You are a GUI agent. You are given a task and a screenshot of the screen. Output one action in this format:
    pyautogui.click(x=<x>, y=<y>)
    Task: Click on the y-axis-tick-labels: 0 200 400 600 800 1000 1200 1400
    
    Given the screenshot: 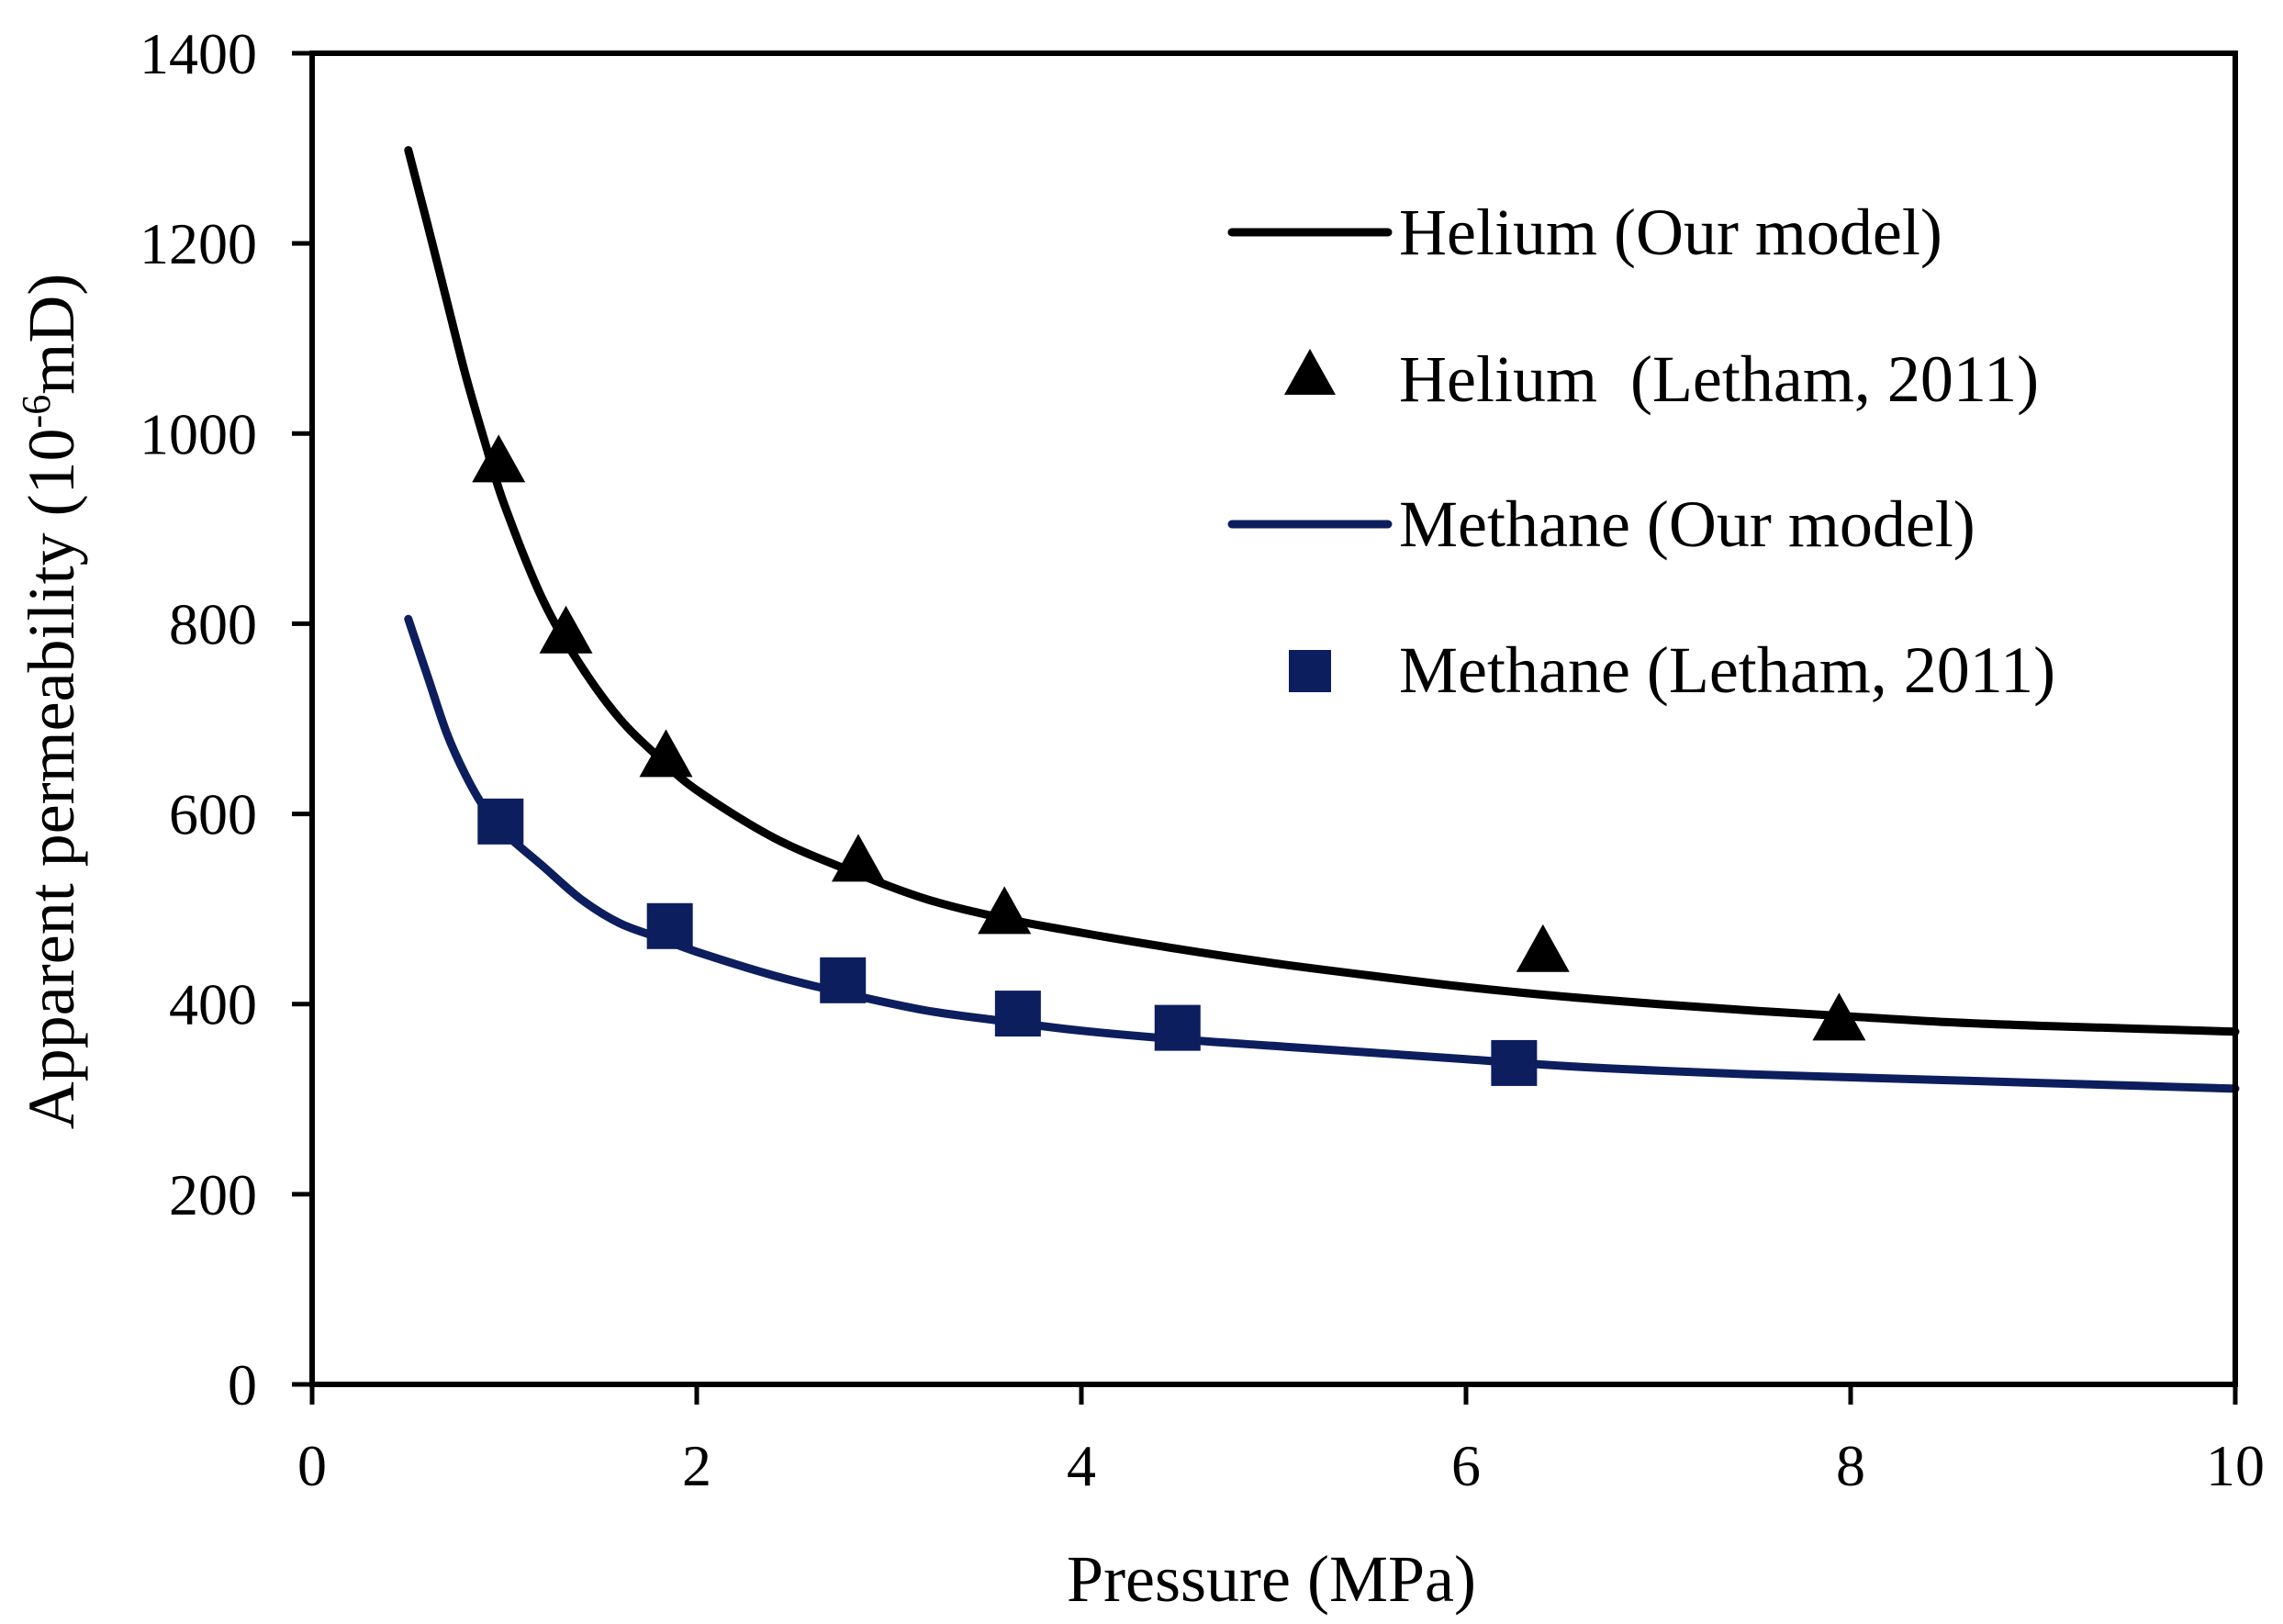 What is the action you would take?
    pyautogui.click(x=199, y=719)
    